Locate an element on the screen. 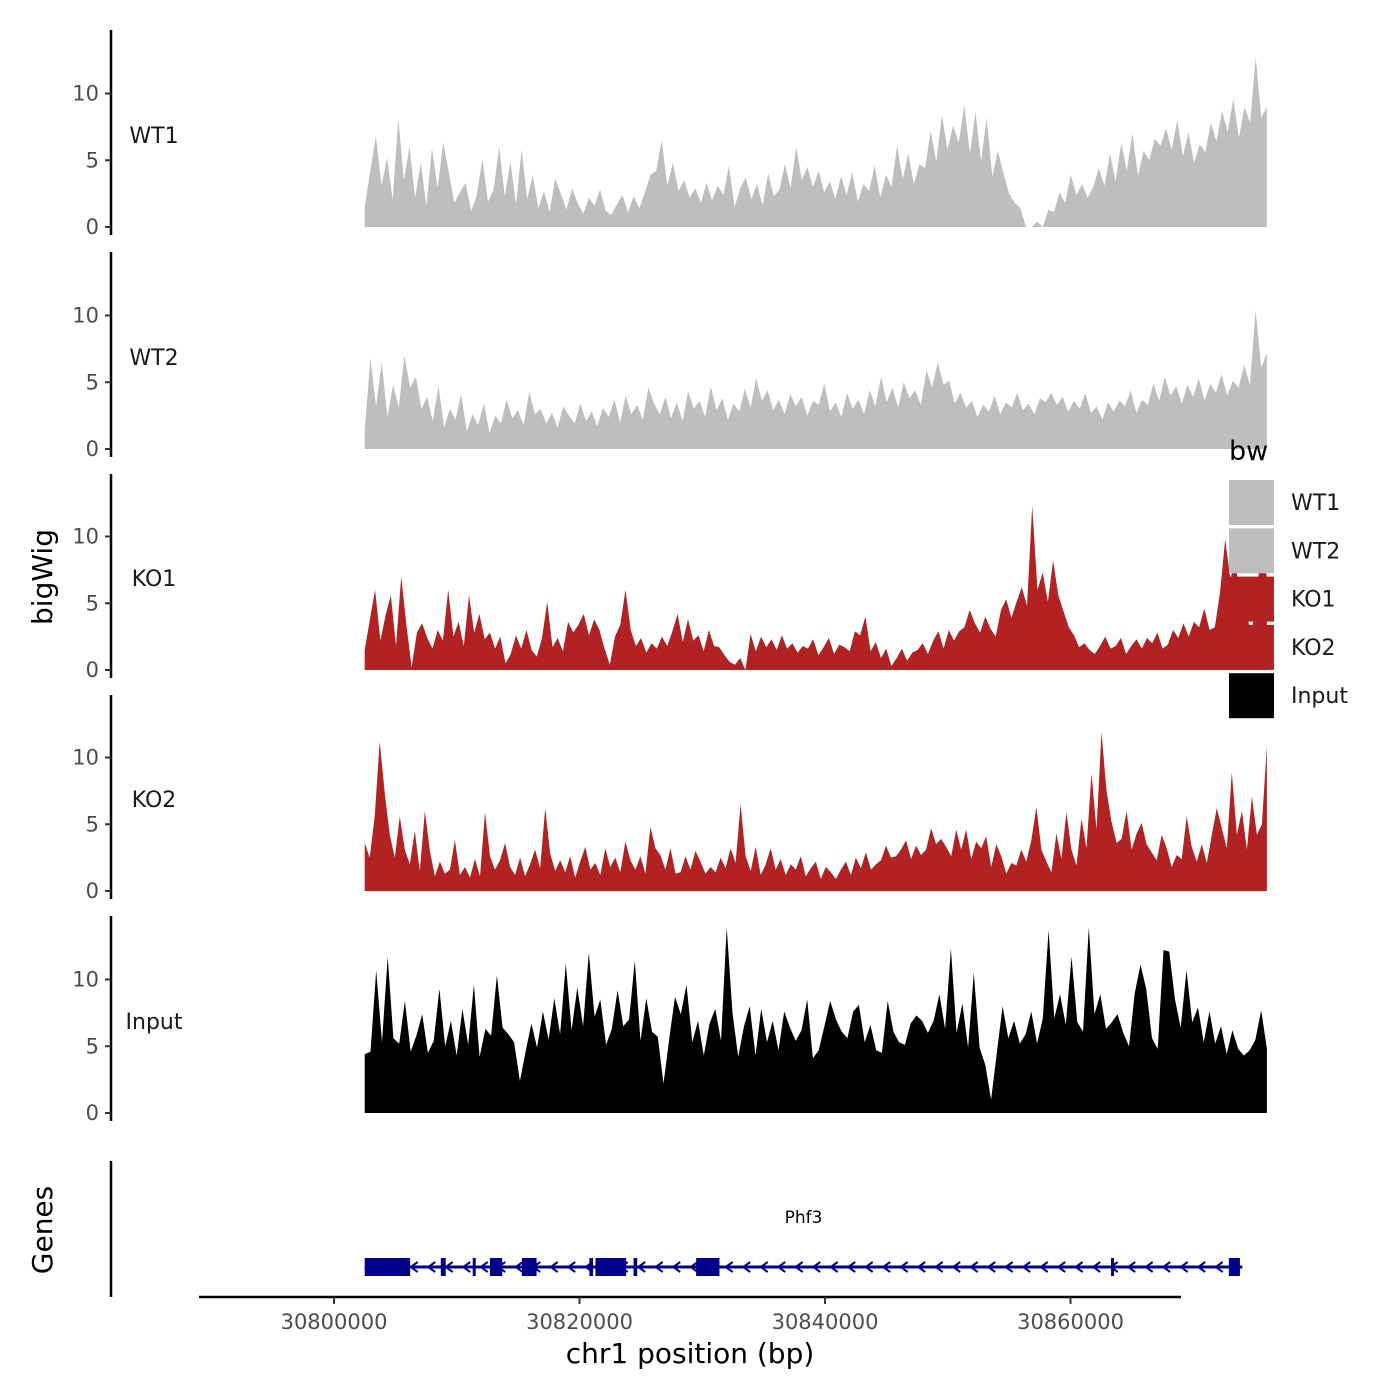 This screenshot has width=1400, height=1400. legend-label: KO2 is located at coordinates (1313, 648).